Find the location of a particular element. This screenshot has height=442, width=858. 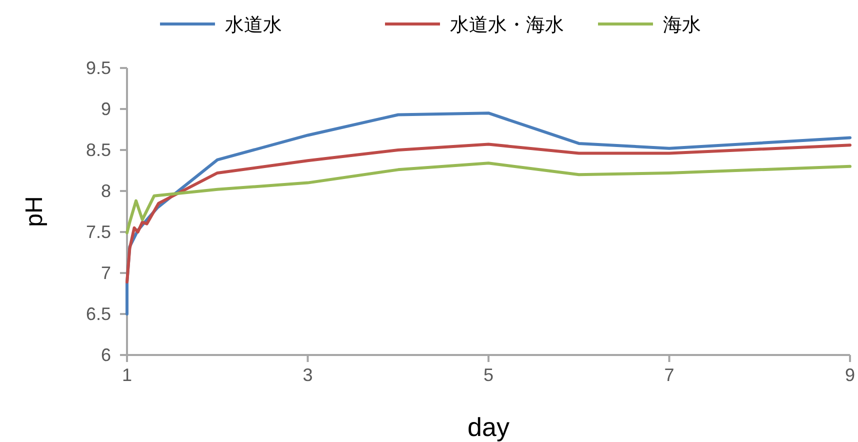

y-axis-title: pH is located at coordinates (34, 211).